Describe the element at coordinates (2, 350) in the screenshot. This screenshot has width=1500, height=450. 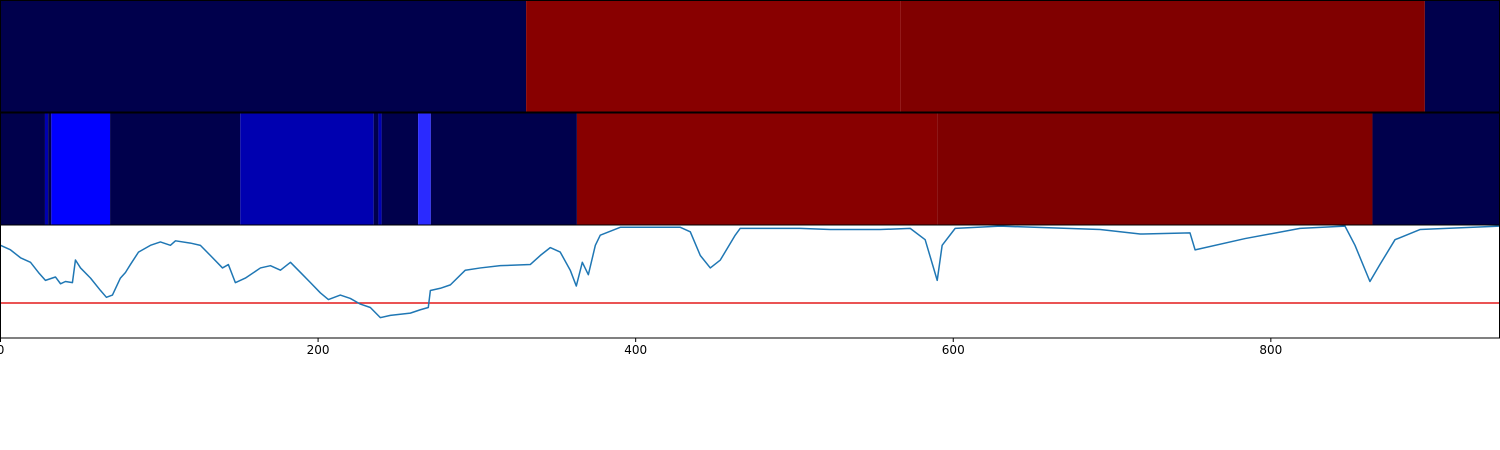
I see `x-tick-label: 0` at that location.